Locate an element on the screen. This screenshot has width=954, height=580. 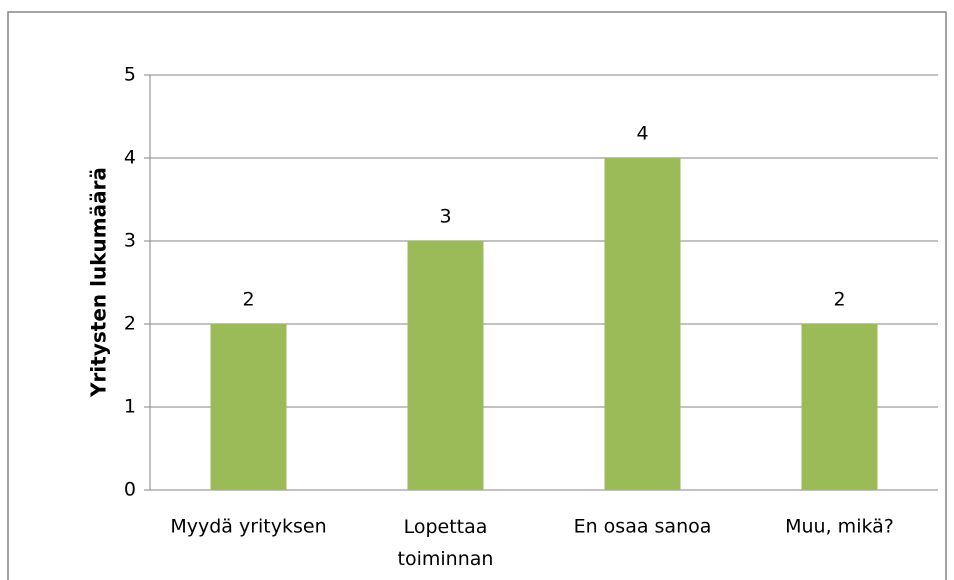
y-tick-label: 2 is located at coordinates (130, 324).